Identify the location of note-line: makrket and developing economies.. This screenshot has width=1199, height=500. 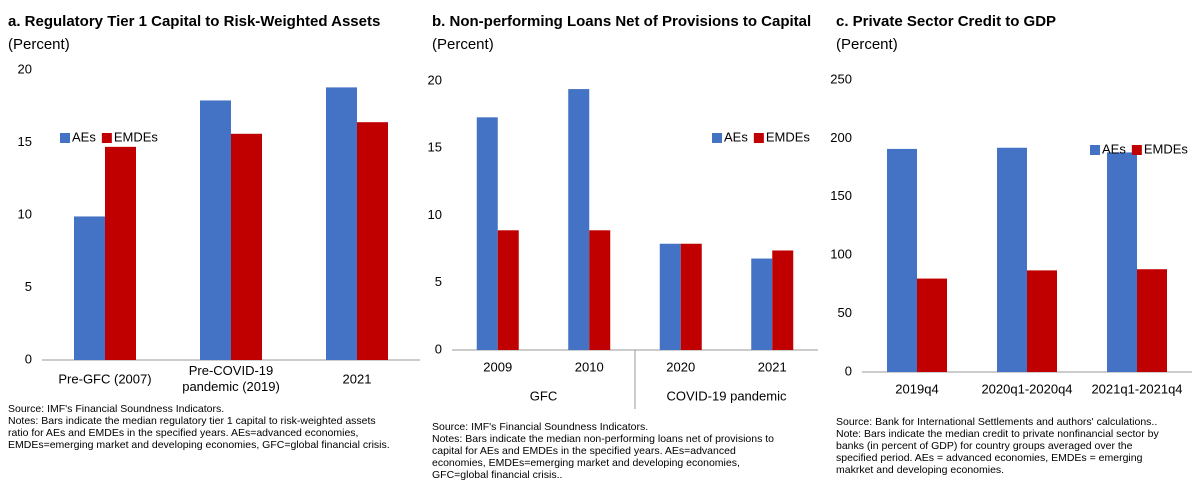
(920, 470).